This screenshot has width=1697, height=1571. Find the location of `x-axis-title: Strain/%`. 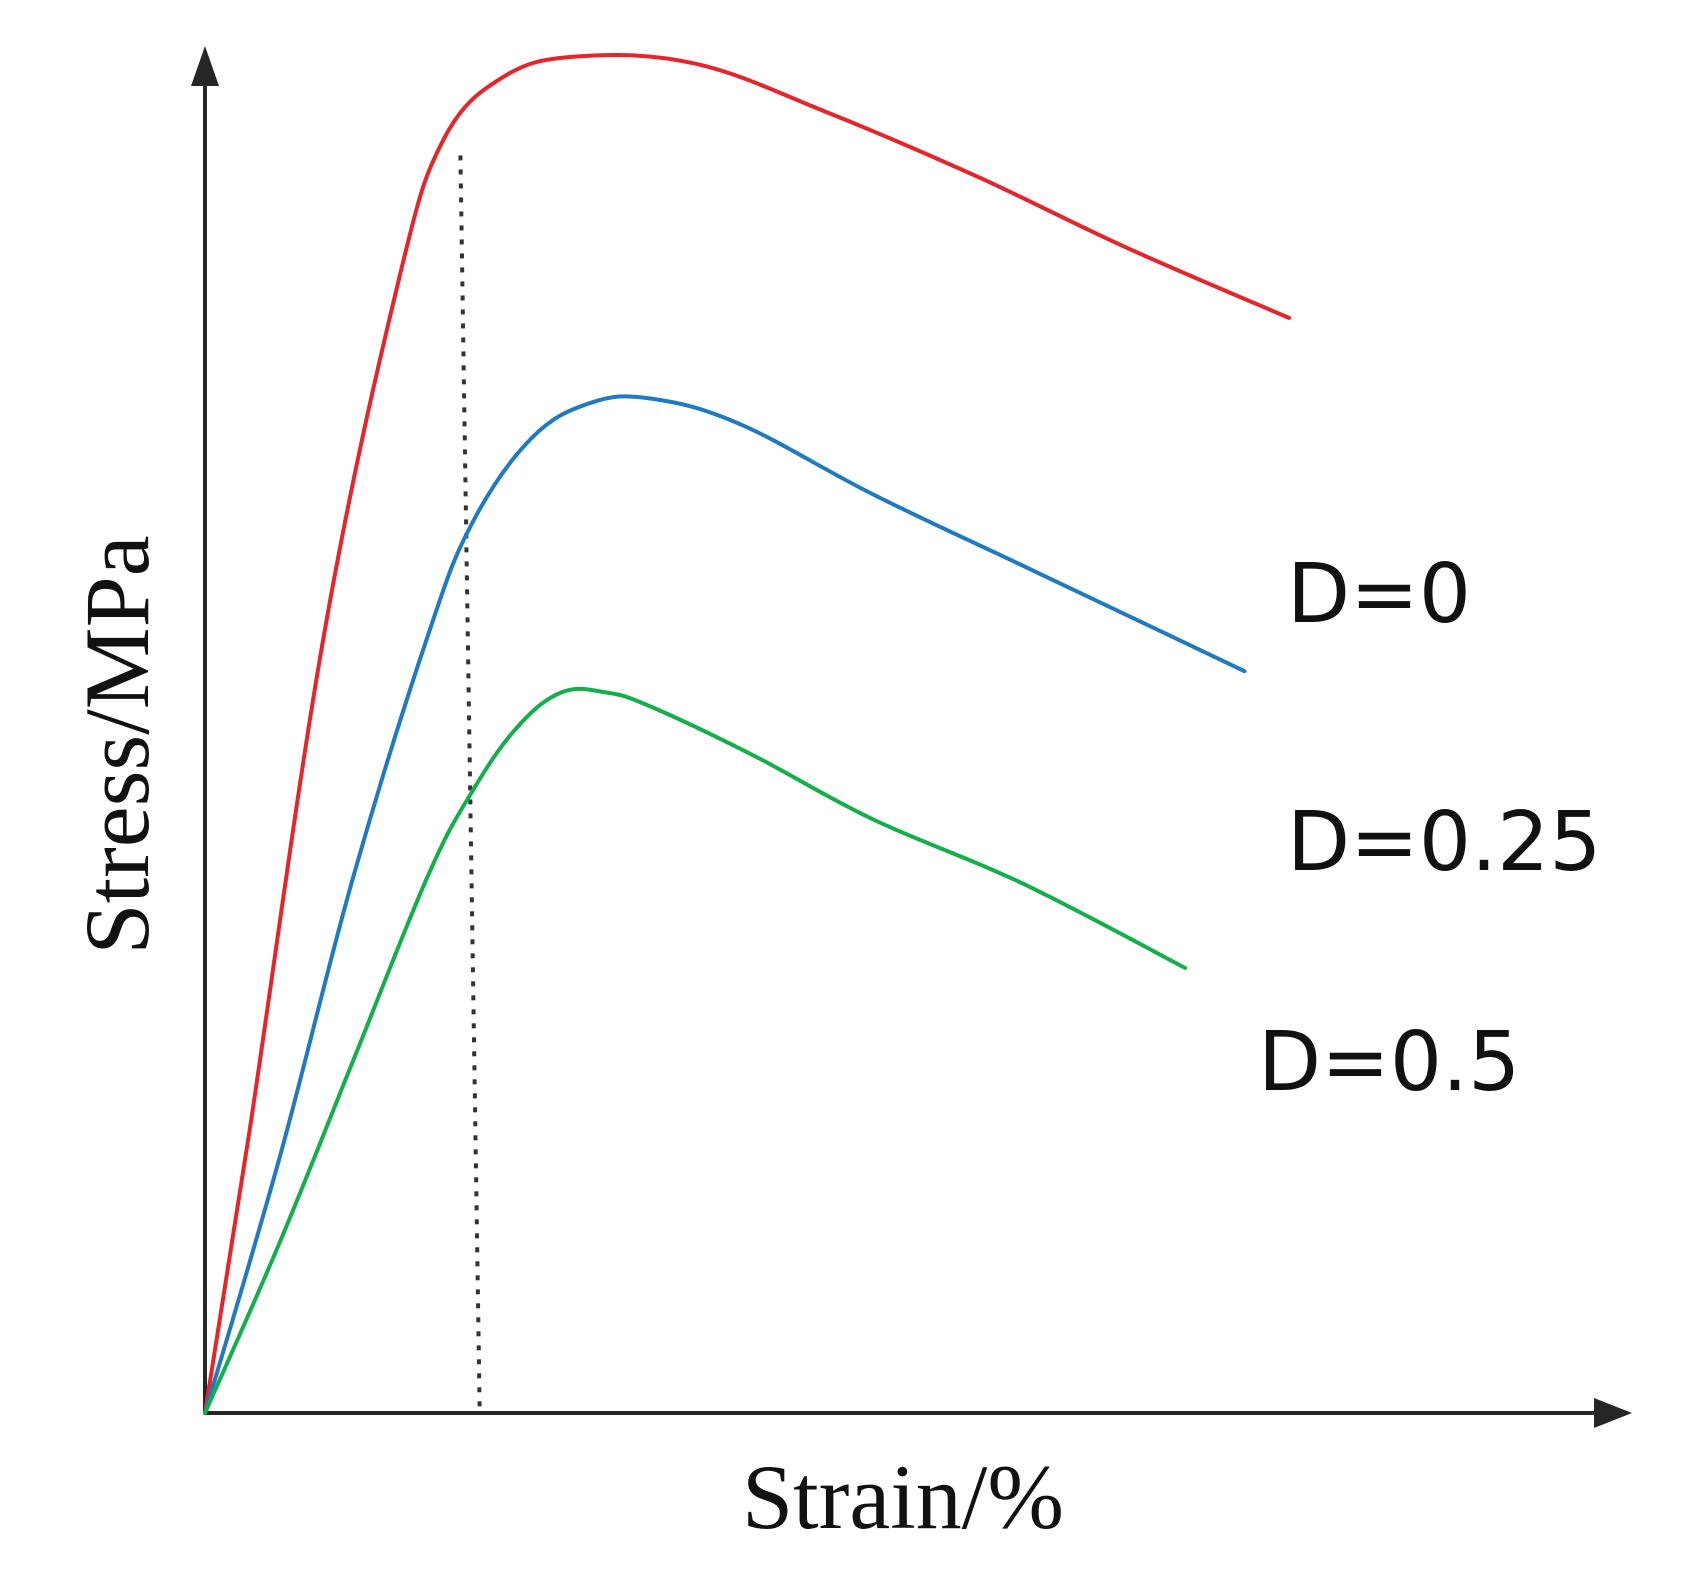

x-axis-title: Strain/% is located at coordinates (903, 1497).